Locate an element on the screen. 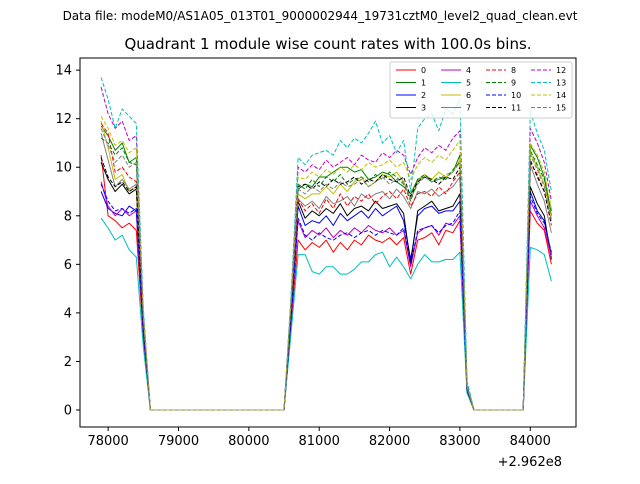 The height and width of the screenshot is (484, 640). legend-label-5: 5 is located at coordinates (468, 83).